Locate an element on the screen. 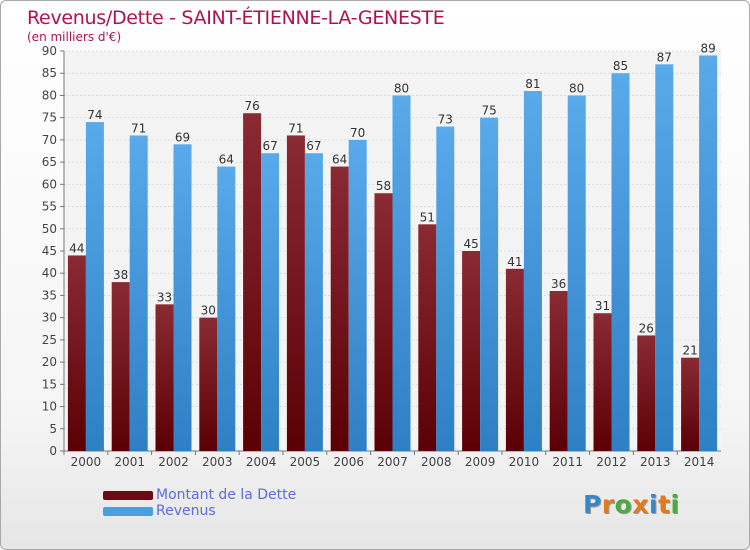 This screenshot has width=750, height=550. x-tick-label: 2003 is located at coordinates (217, 462).